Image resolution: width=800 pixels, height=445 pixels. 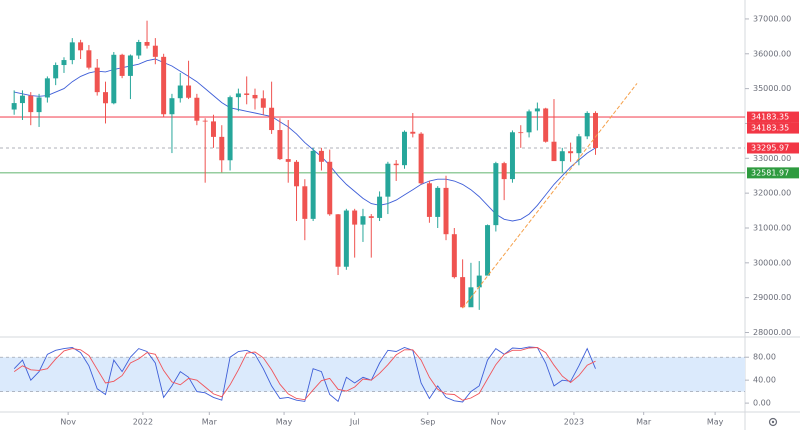 I want to click on oscillator-line, so click(x=304, y=374).